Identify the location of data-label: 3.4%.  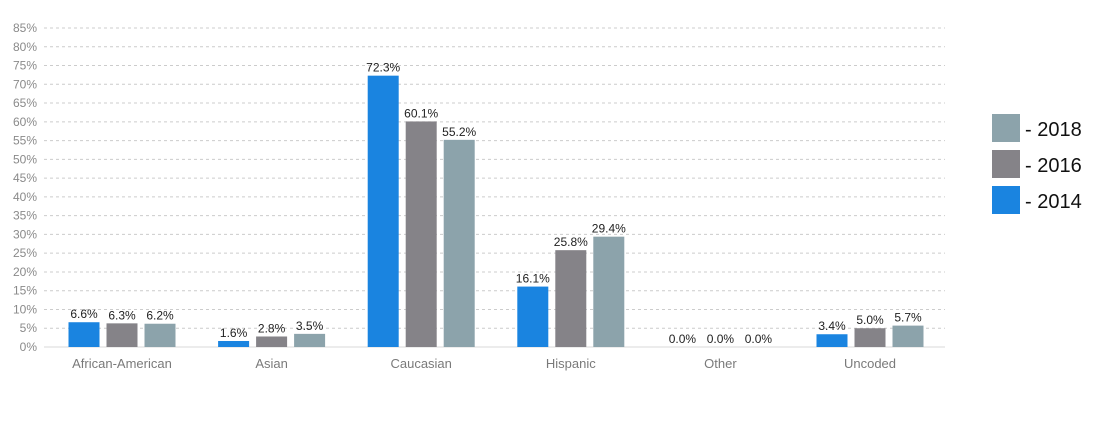
(832, 326).